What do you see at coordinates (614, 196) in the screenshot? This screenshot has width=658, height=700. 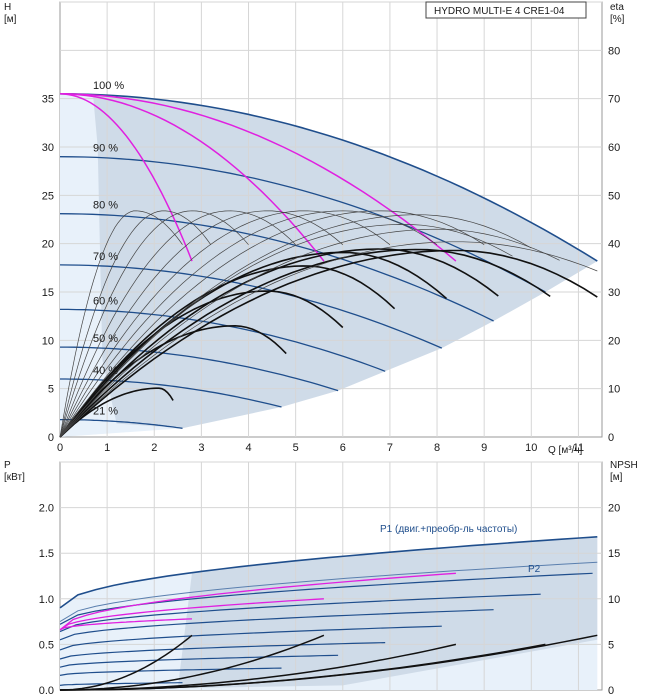 I see `y2-tick-label: 50` at bounding box center [614, 196].